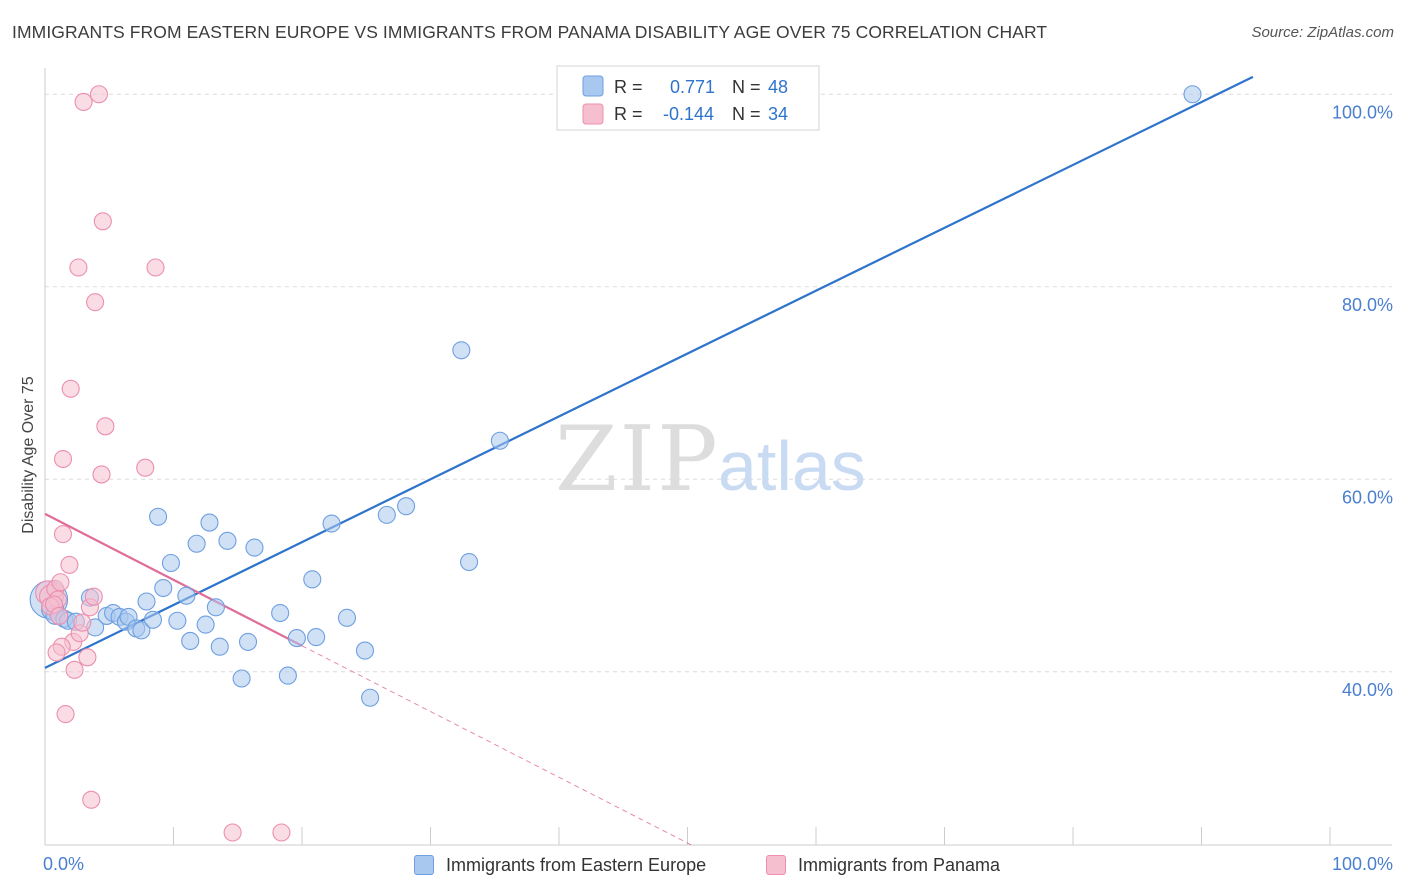 The image size is (1406, 892). Describe the element at coordinates (1367, 690) in the screenshot. I see `y-tick-label-0: 40.0%` at that location.